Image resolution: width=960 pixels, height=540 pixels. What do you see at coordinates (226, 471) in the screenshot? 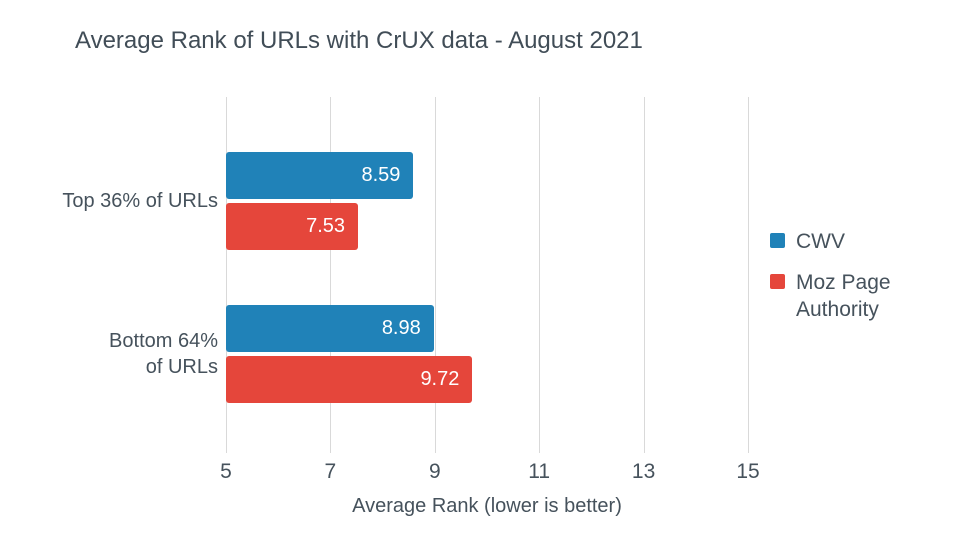
I see `x-tick-label-5: 5` at bounding box center [226, 471].